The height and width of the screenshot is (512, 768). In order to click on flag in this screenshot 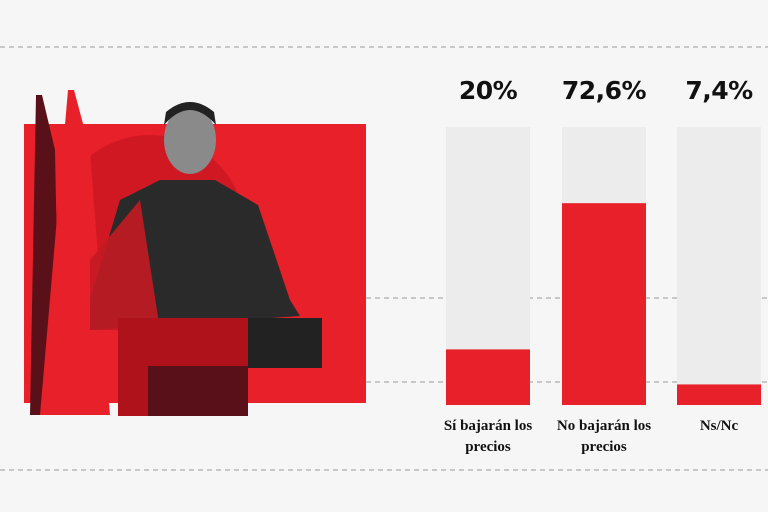, I will do `click(75, 252)`.